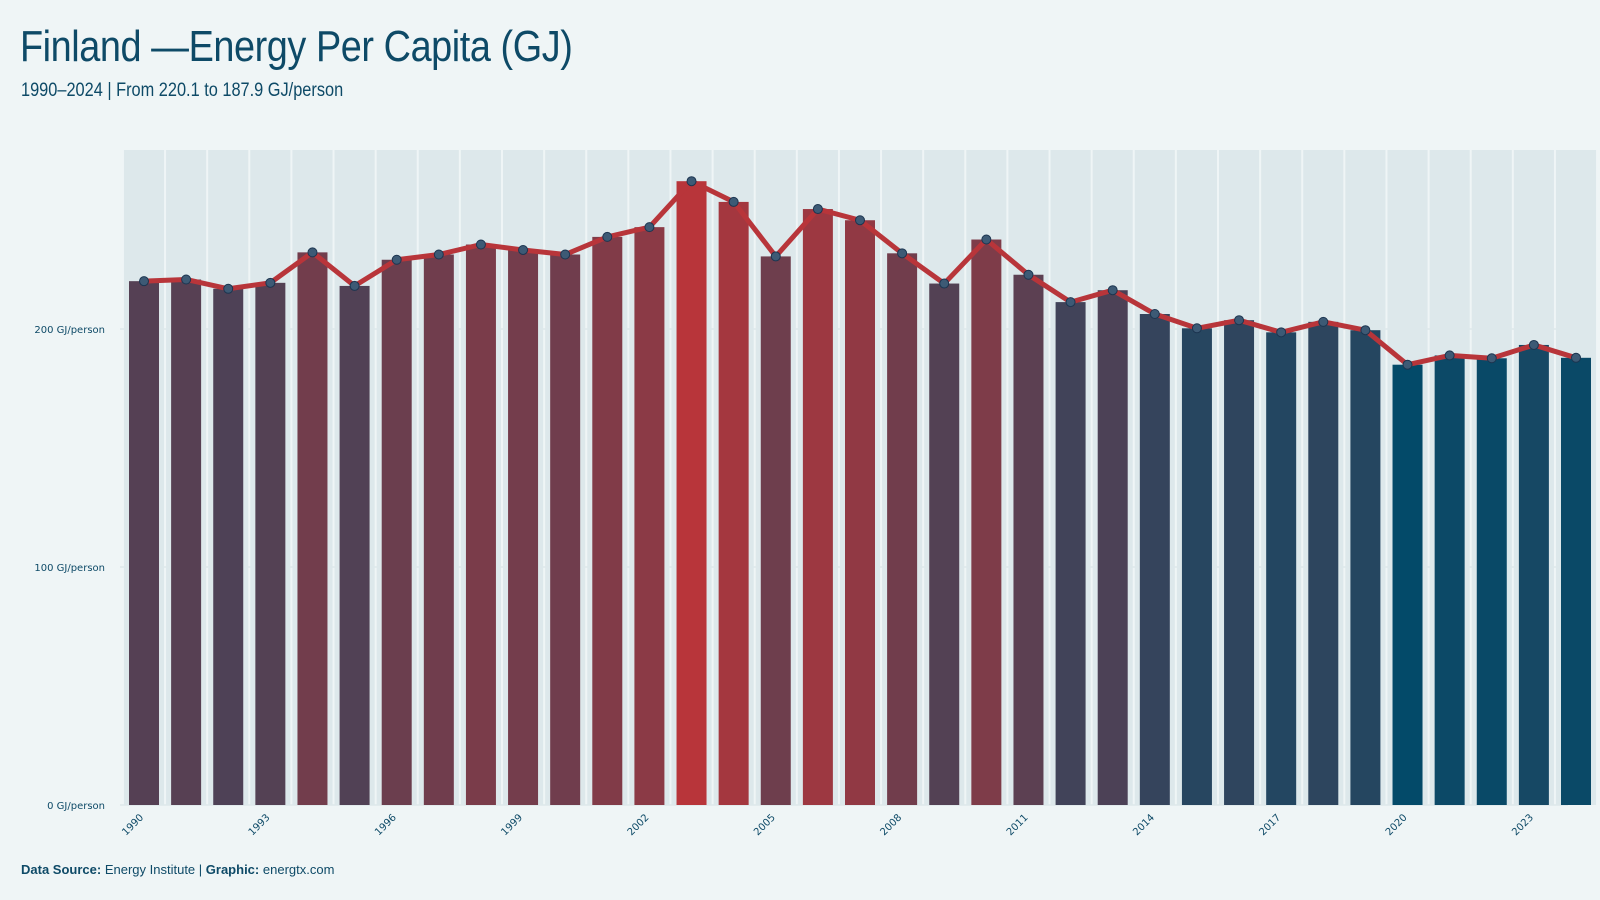  Describe the element at coordinates (1281, 568) in the screenshot. I see `bar-2017` at that location.